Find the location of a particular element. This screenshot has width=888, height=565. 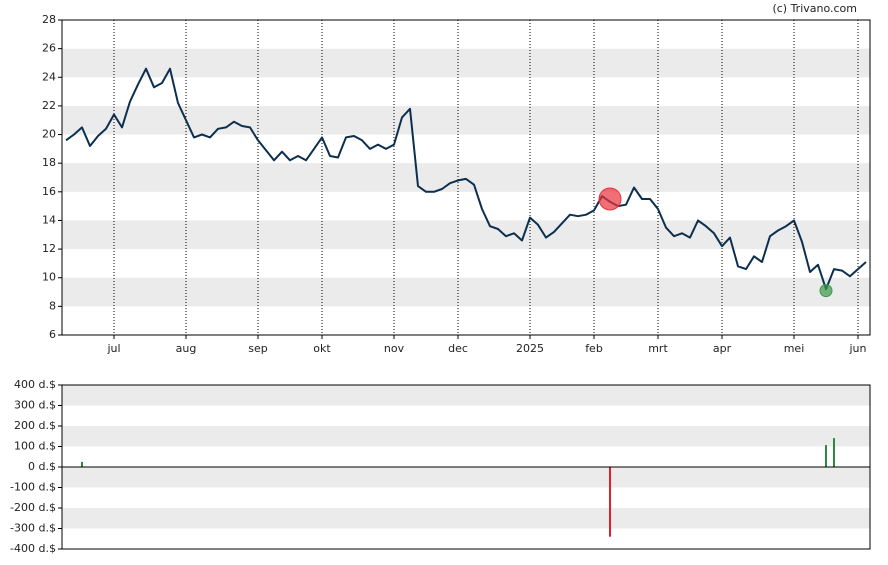

y-tick-label: 26 is located at coordinates (49, 48).